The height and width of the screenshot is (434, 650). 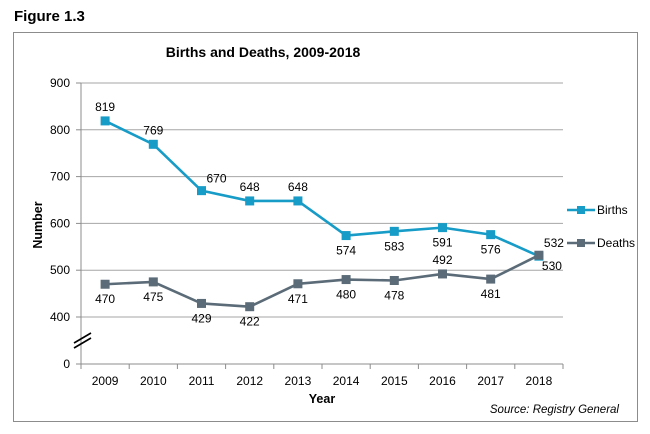 I want to click on x-tick-label: 2015, so click(x=394, y=381).